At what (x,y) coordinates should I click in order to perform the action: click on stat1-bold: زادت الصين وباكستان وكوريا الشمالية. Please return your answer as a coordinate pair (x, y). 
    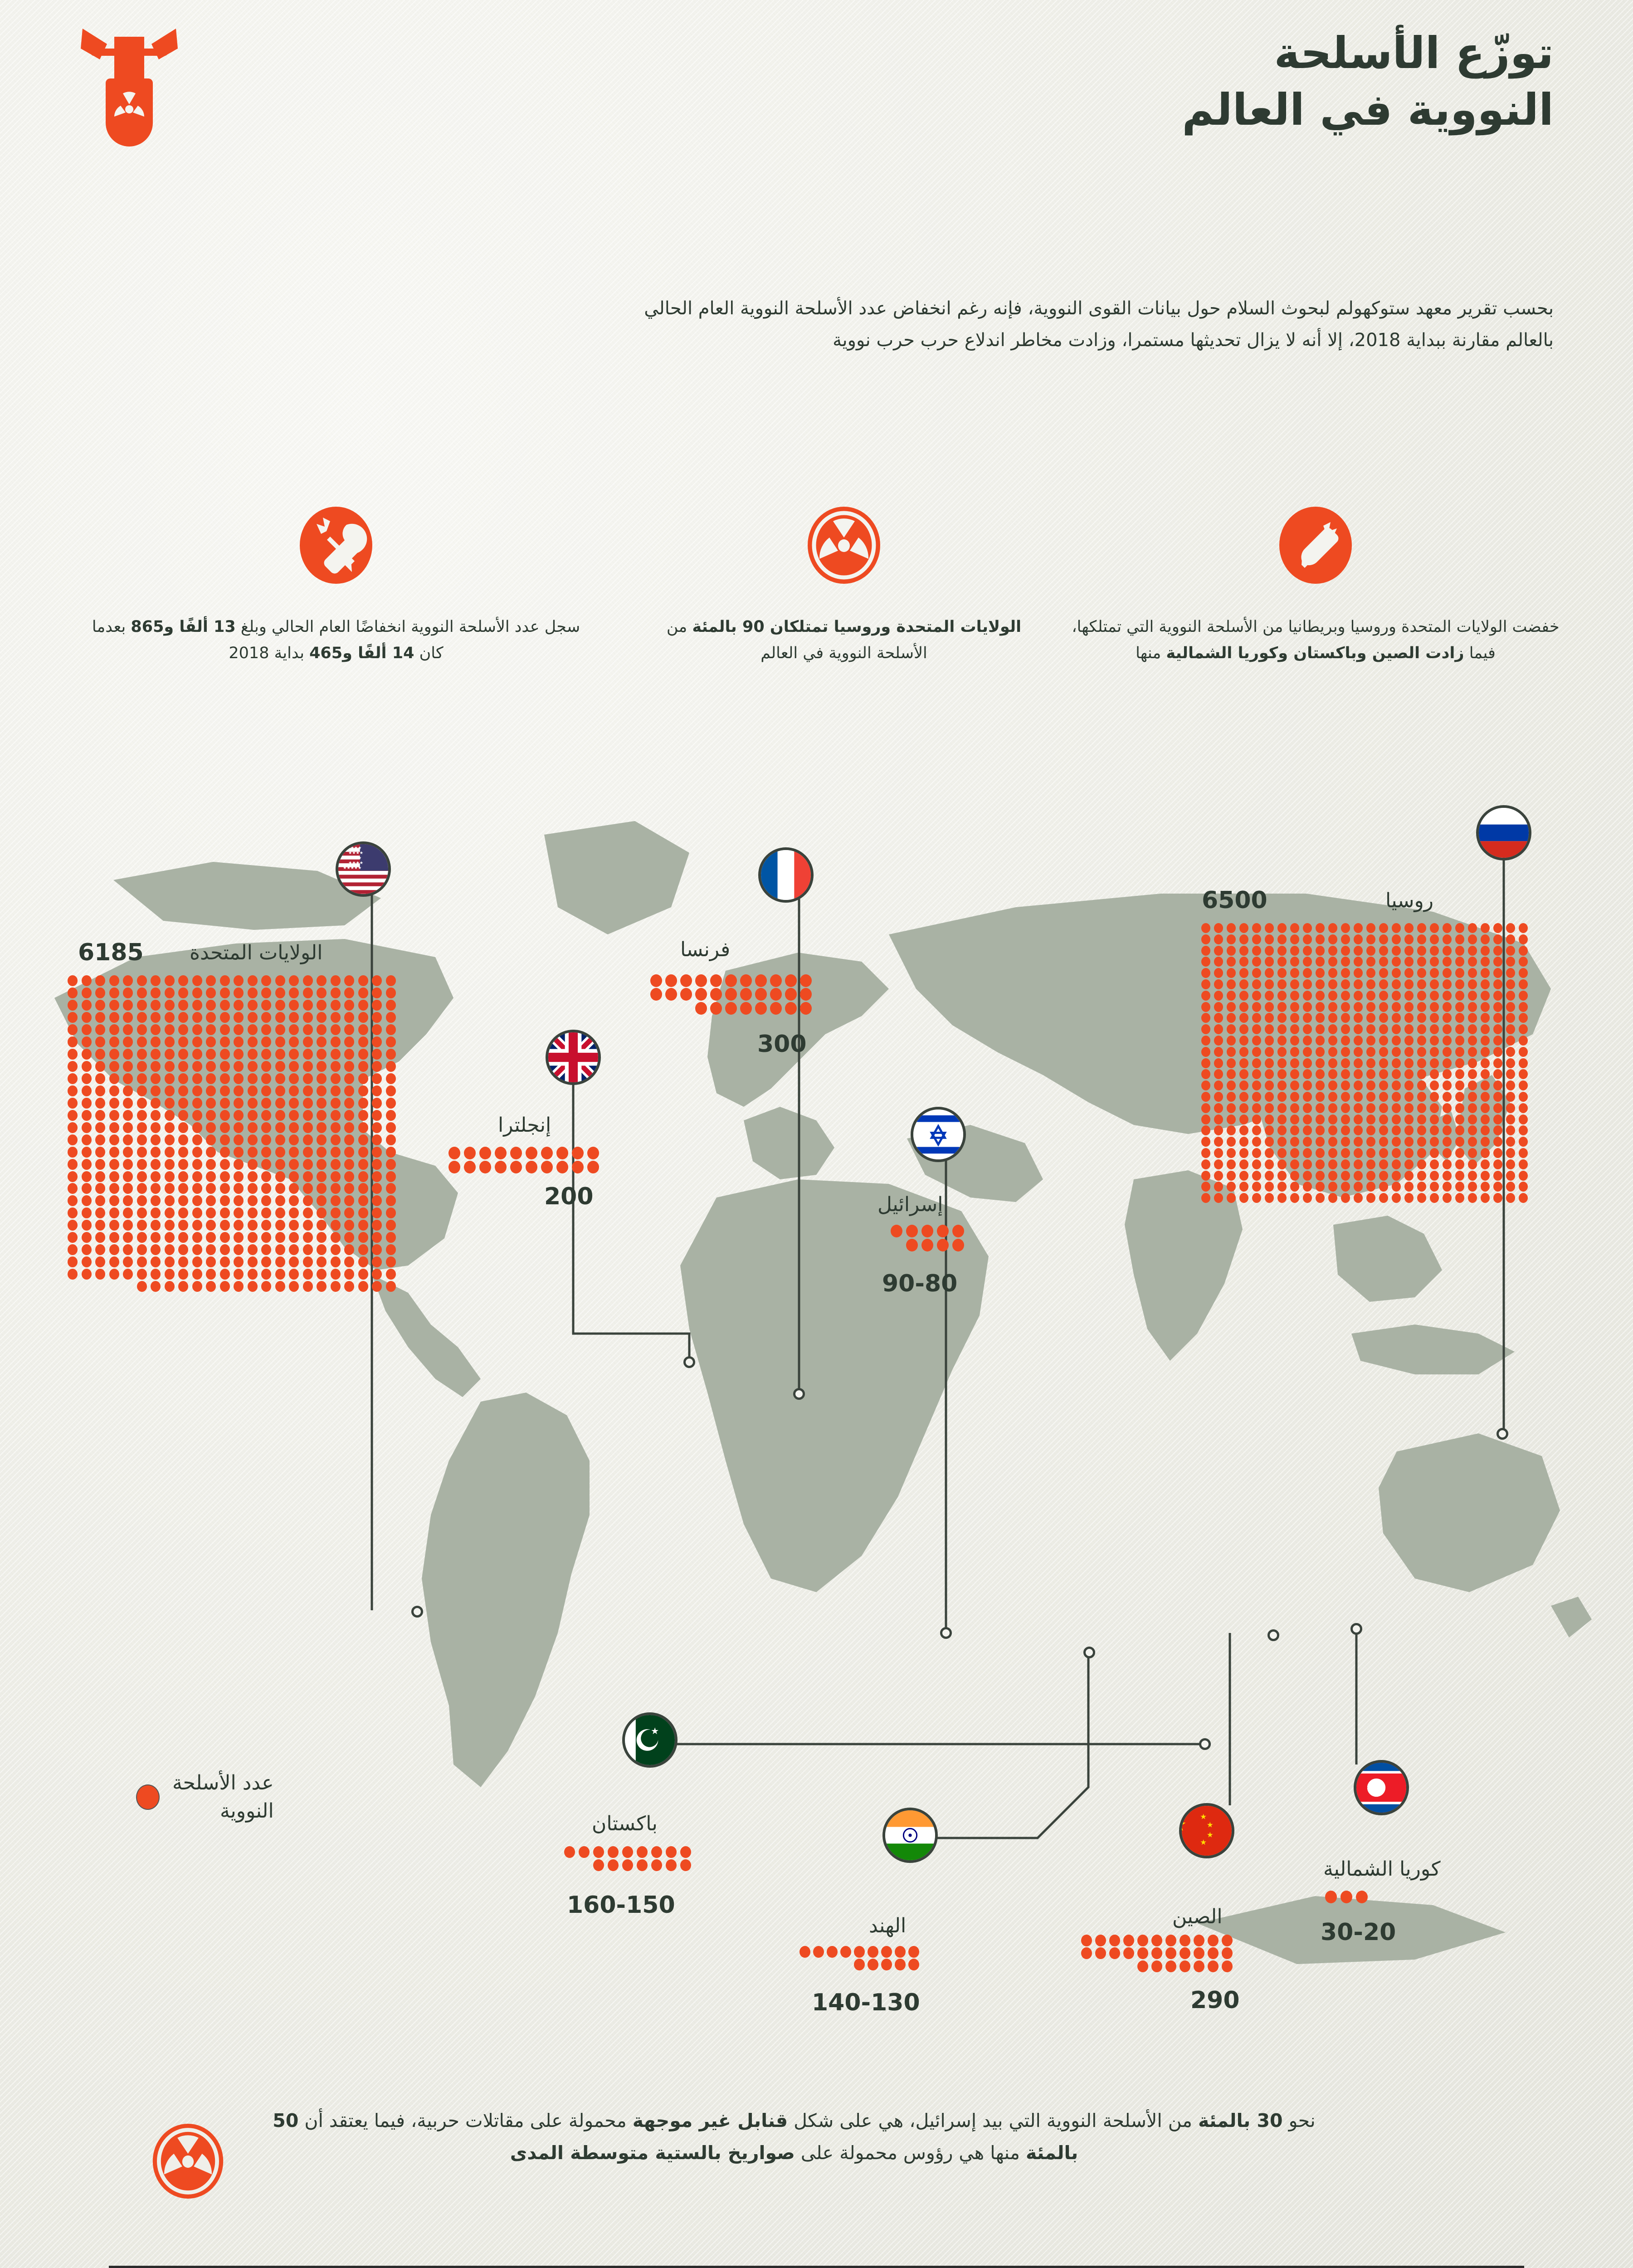
    Looking at the image, I should click on (1315, 653).